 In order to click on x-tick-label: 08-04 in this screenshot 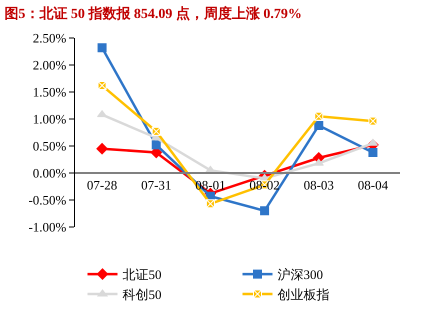, I will do `click(373, 184)`.